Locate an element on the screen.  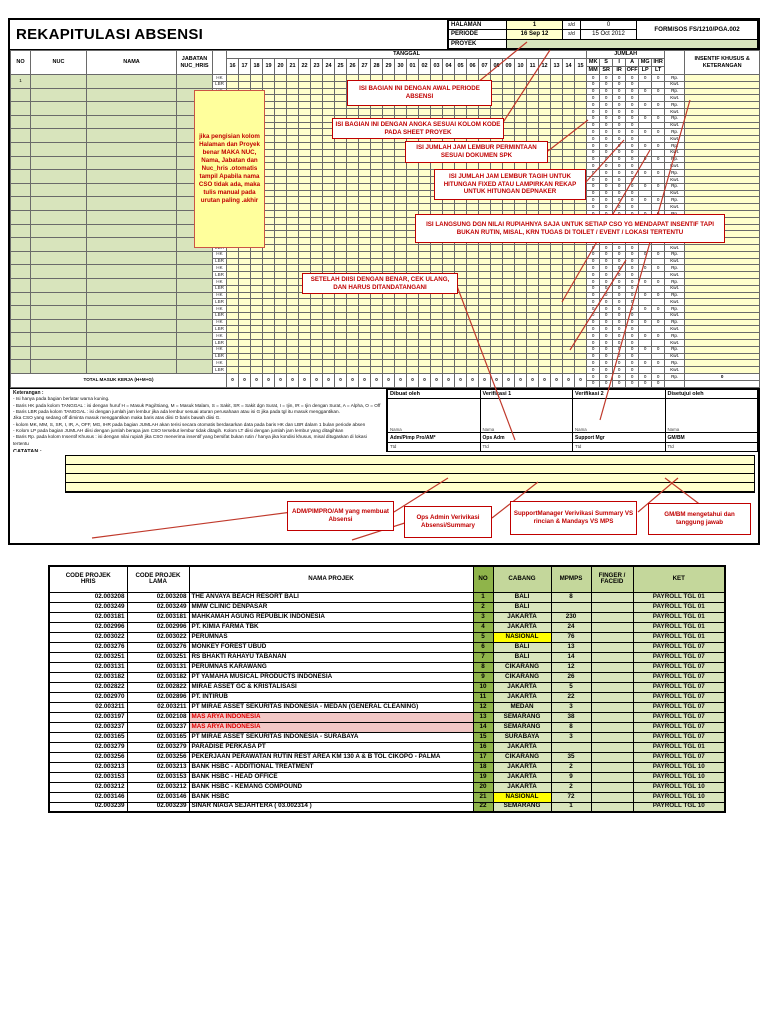
insentif-cell is located at coordinates (722, 247).